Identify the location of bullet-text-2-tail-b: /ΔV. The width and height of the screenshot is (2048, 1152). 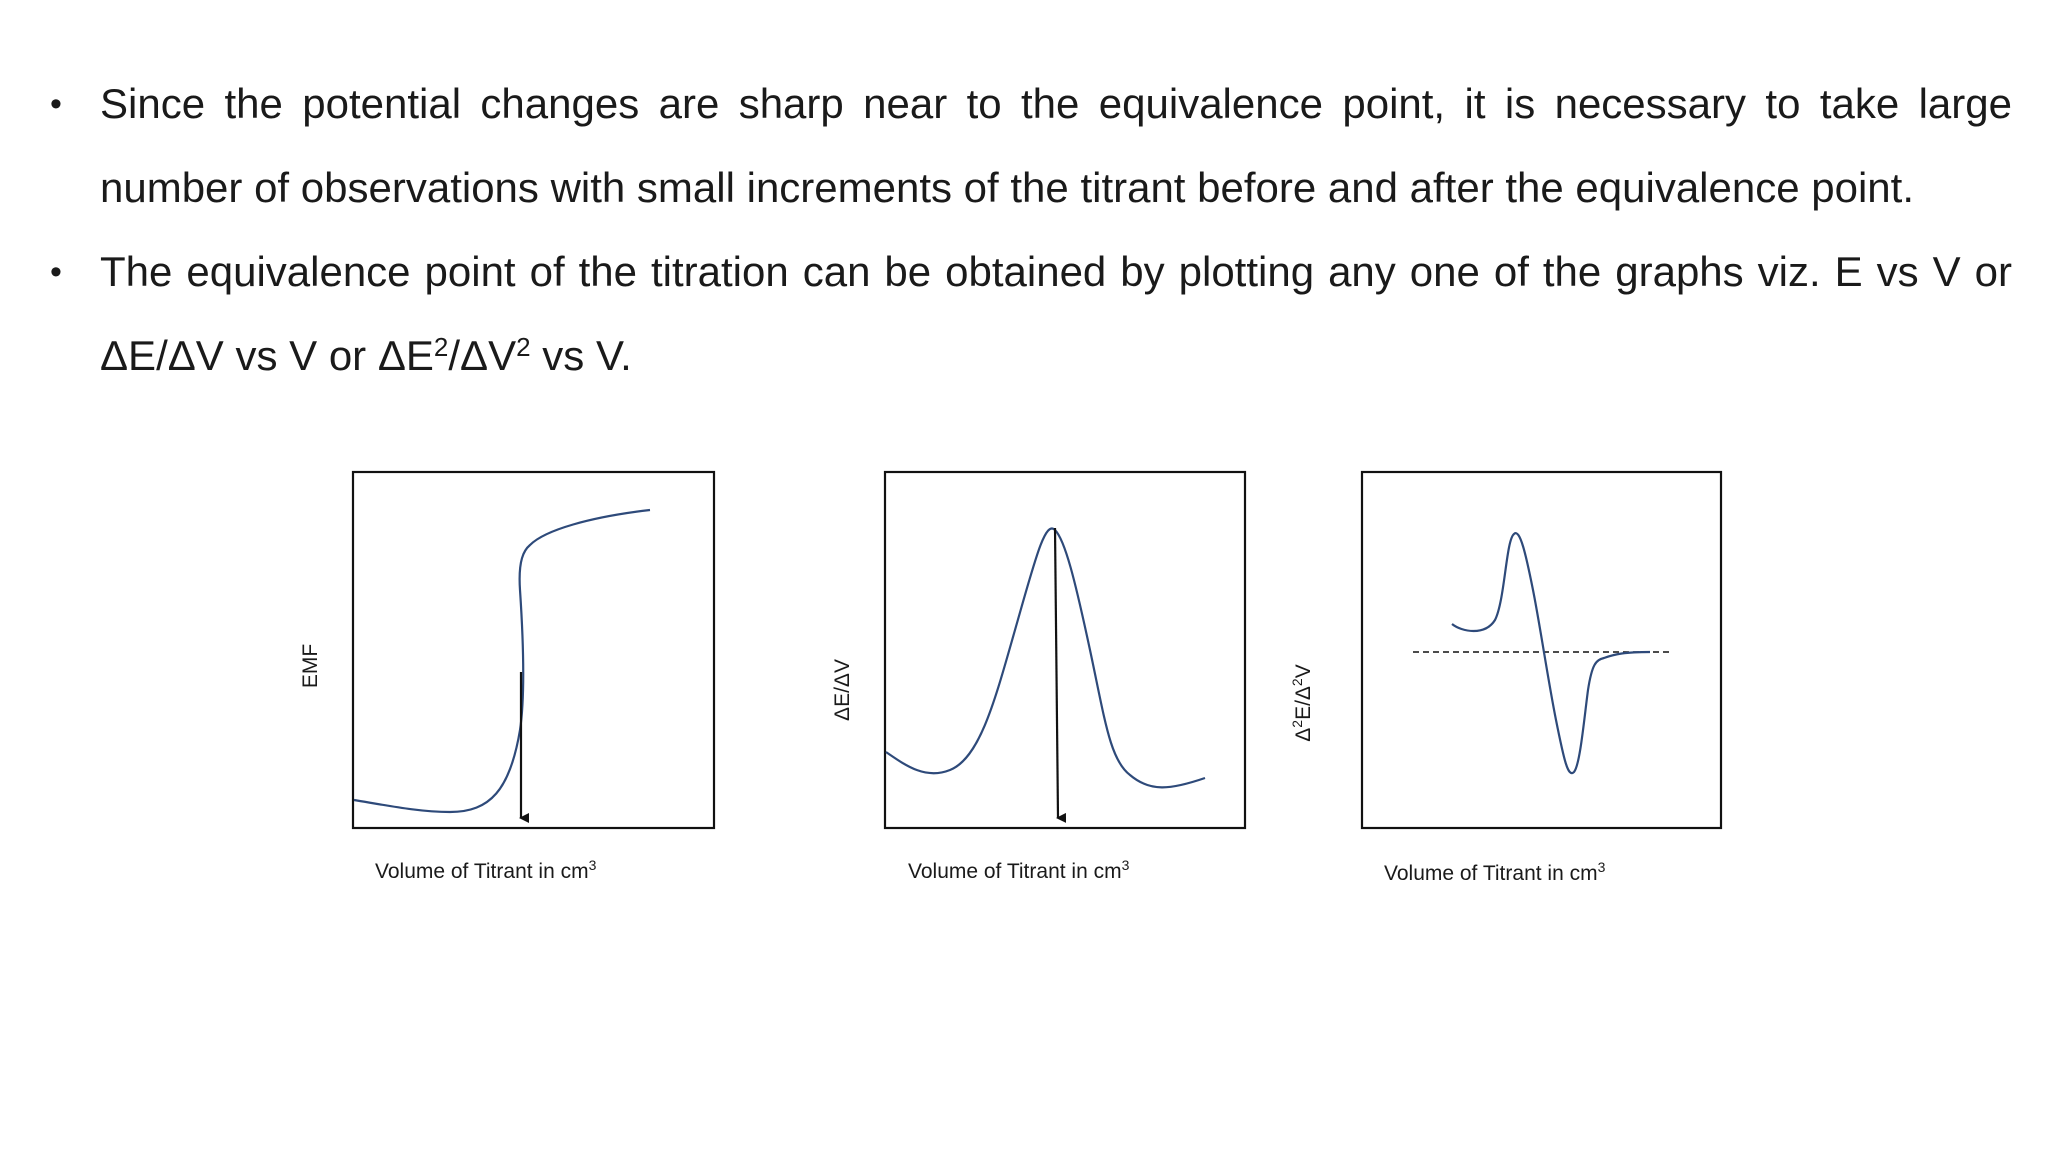
(482, 355).